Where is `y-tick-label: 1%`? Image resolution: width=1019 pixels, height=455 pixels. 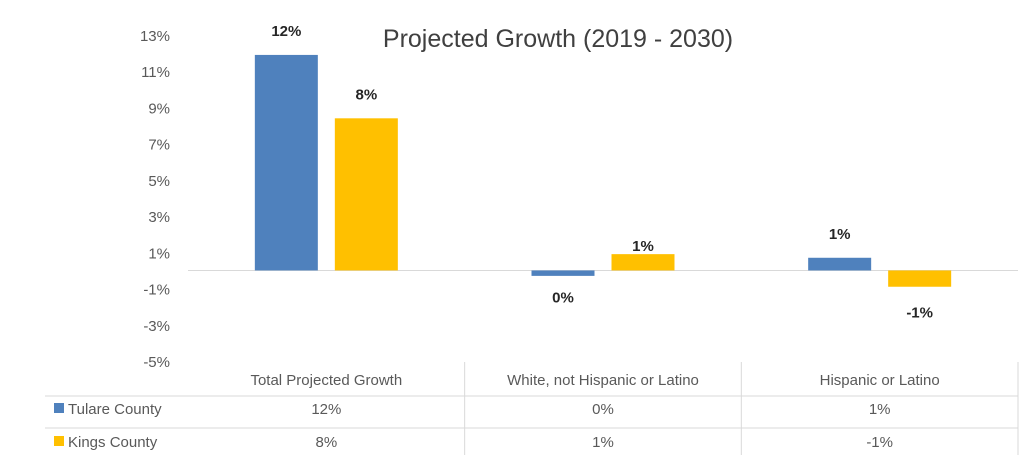 y-tick-label: 1% is located at coordinates (159, 253).